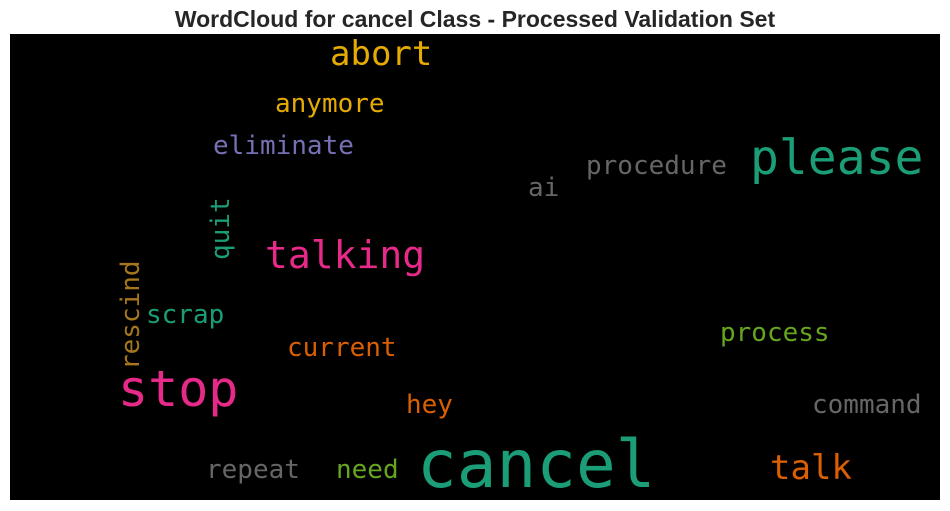 The height and width of the screenshot is (511, 950). What do you see at coordinates (221, 228) in the screenshot?
I see `word-quit: quit` at bounding box center [221, 228].